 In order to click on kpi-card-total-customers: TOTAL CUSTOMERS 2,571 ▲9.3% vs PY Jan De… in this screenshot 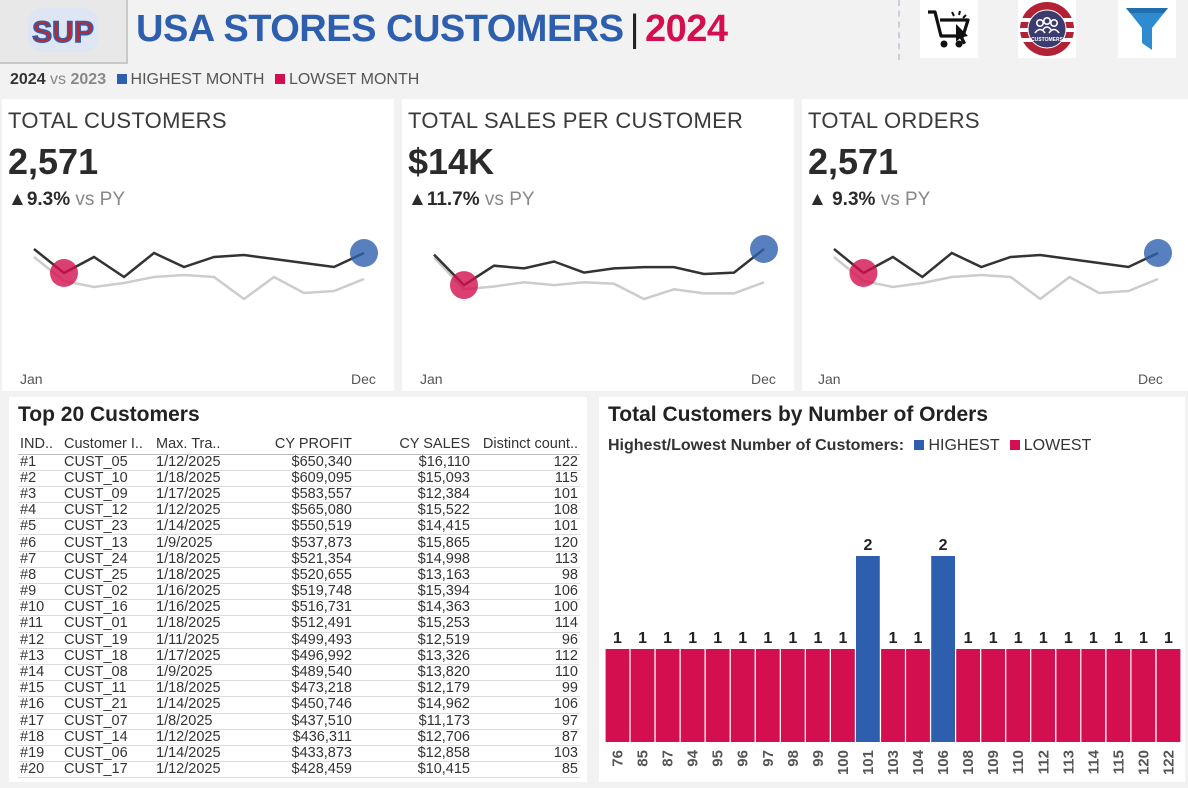, I will do `click(198, 245)`.